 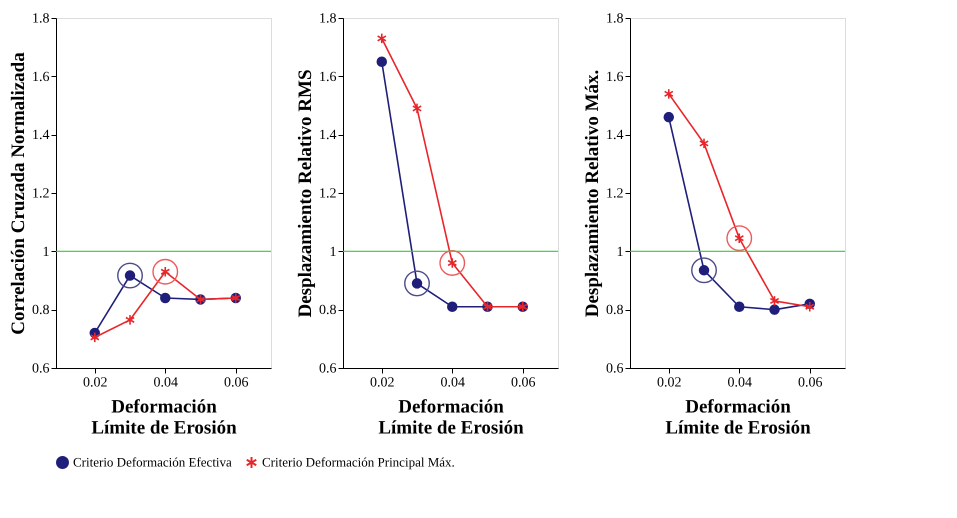 I want to click on legend-label: Criterio Deformación Efectiva, so click(x=152, y=462).